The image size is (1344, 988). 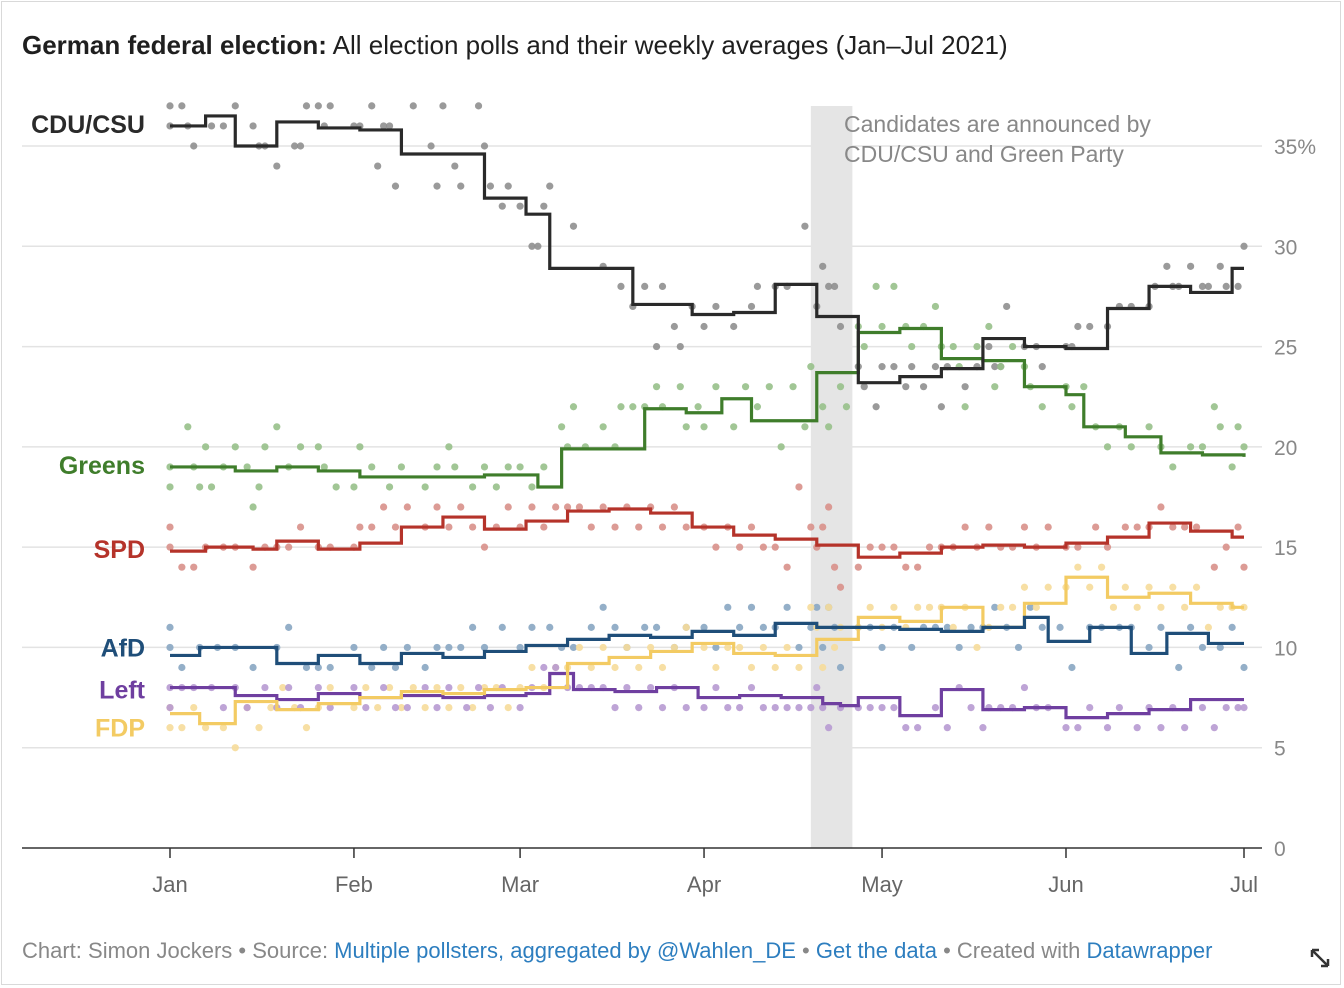 I want to click on x-tick-label: Jan, so click(x=169, y=884).